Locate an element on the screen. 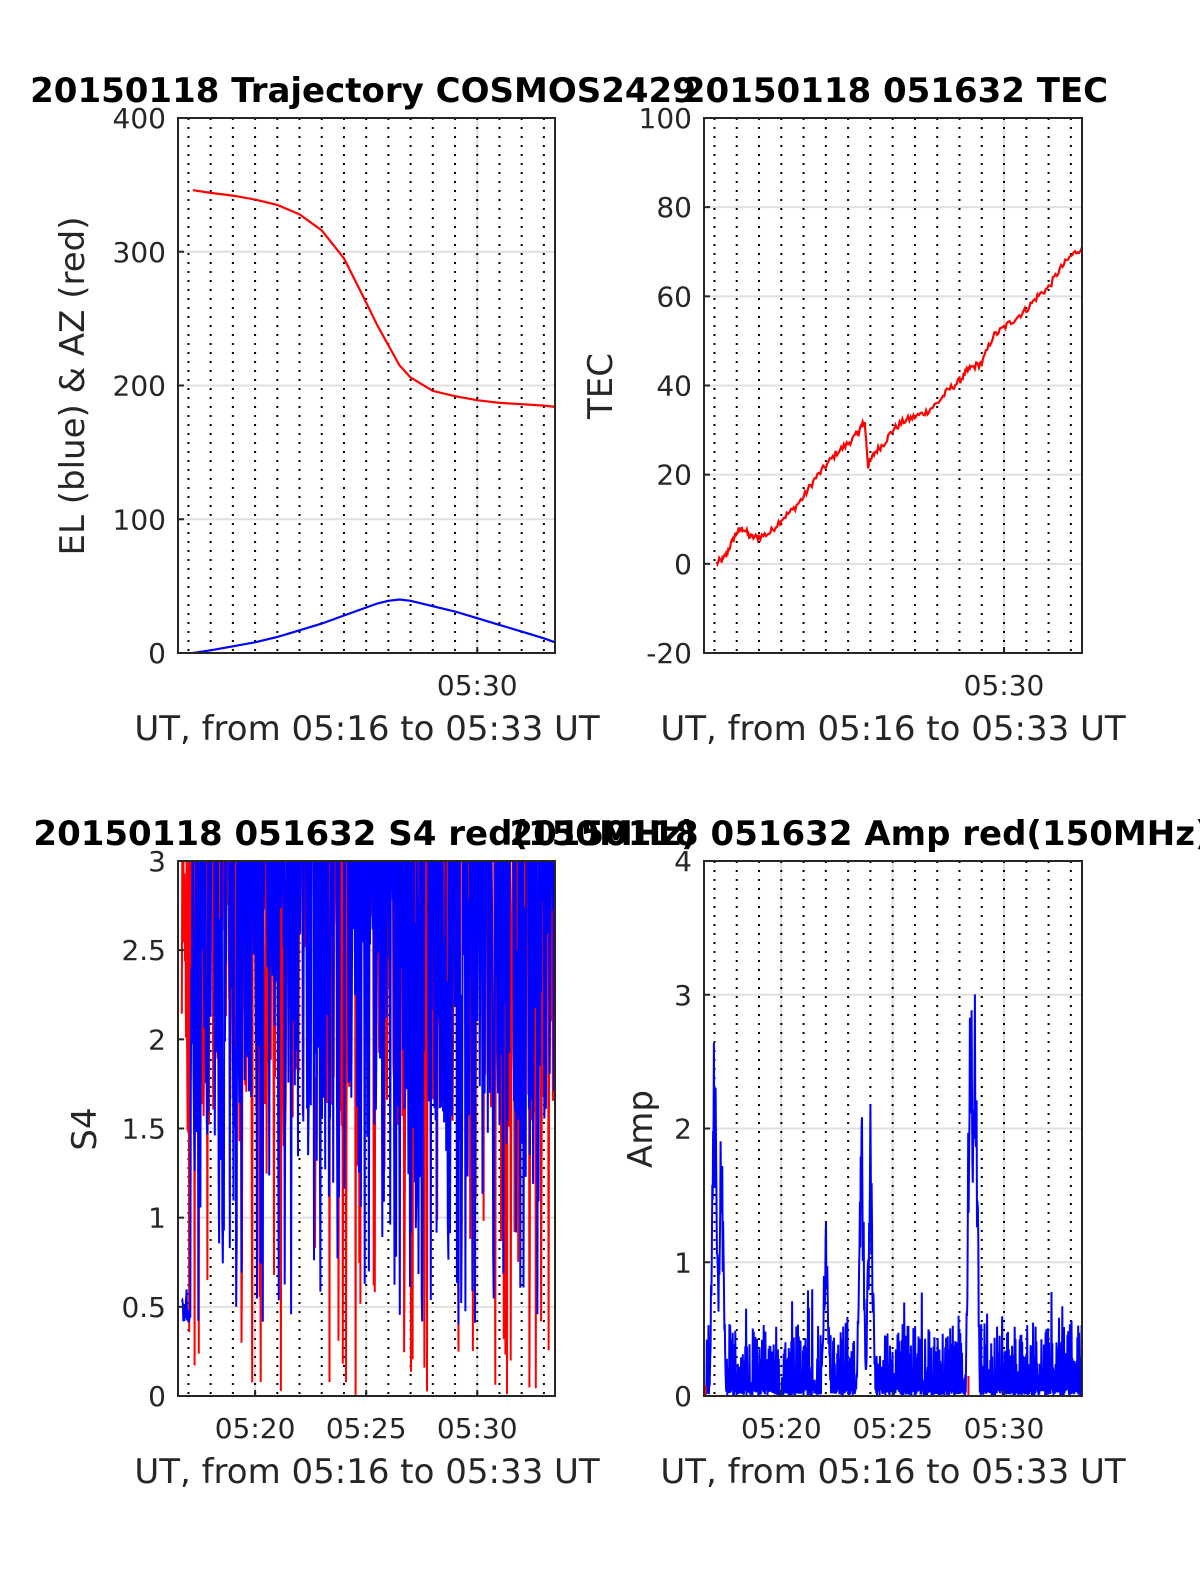  y-tick-label: 4 is located at coordinates (683, 861).